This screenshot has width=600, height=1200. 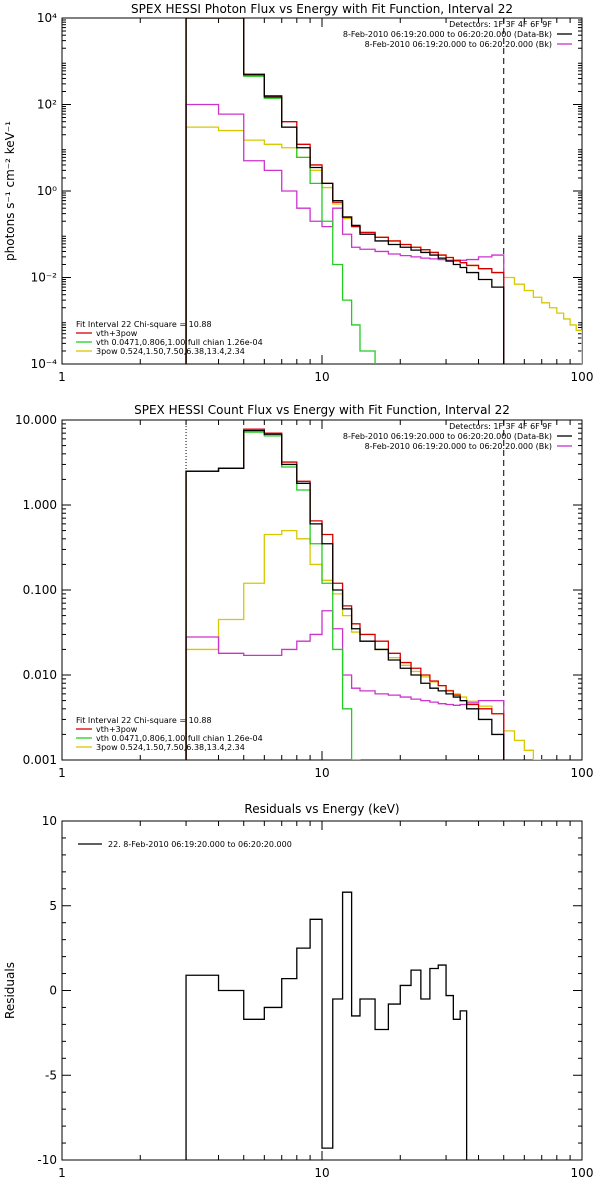 I want to click on y-tick-label: 5, so click(x=53, y=906).